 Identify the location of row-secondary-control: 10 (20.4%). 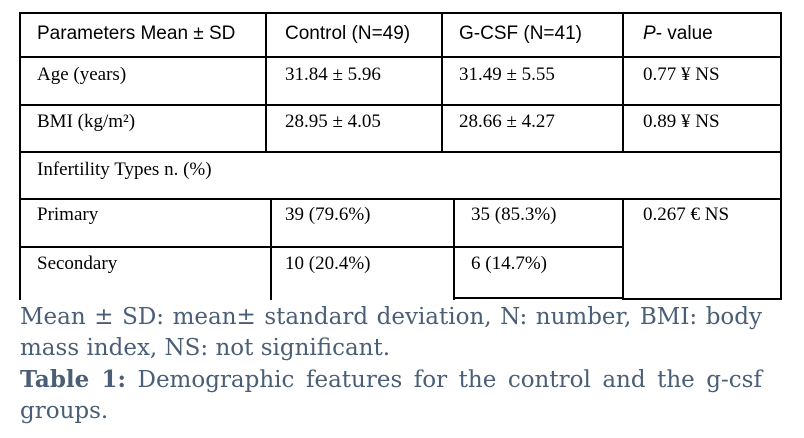
(328, 263).